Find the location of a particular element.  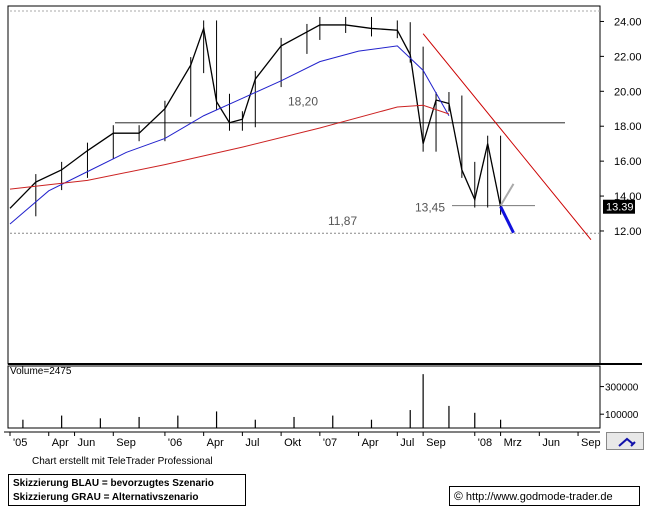

volume-tick-label: 100000 is located at coordinates (622, 415).